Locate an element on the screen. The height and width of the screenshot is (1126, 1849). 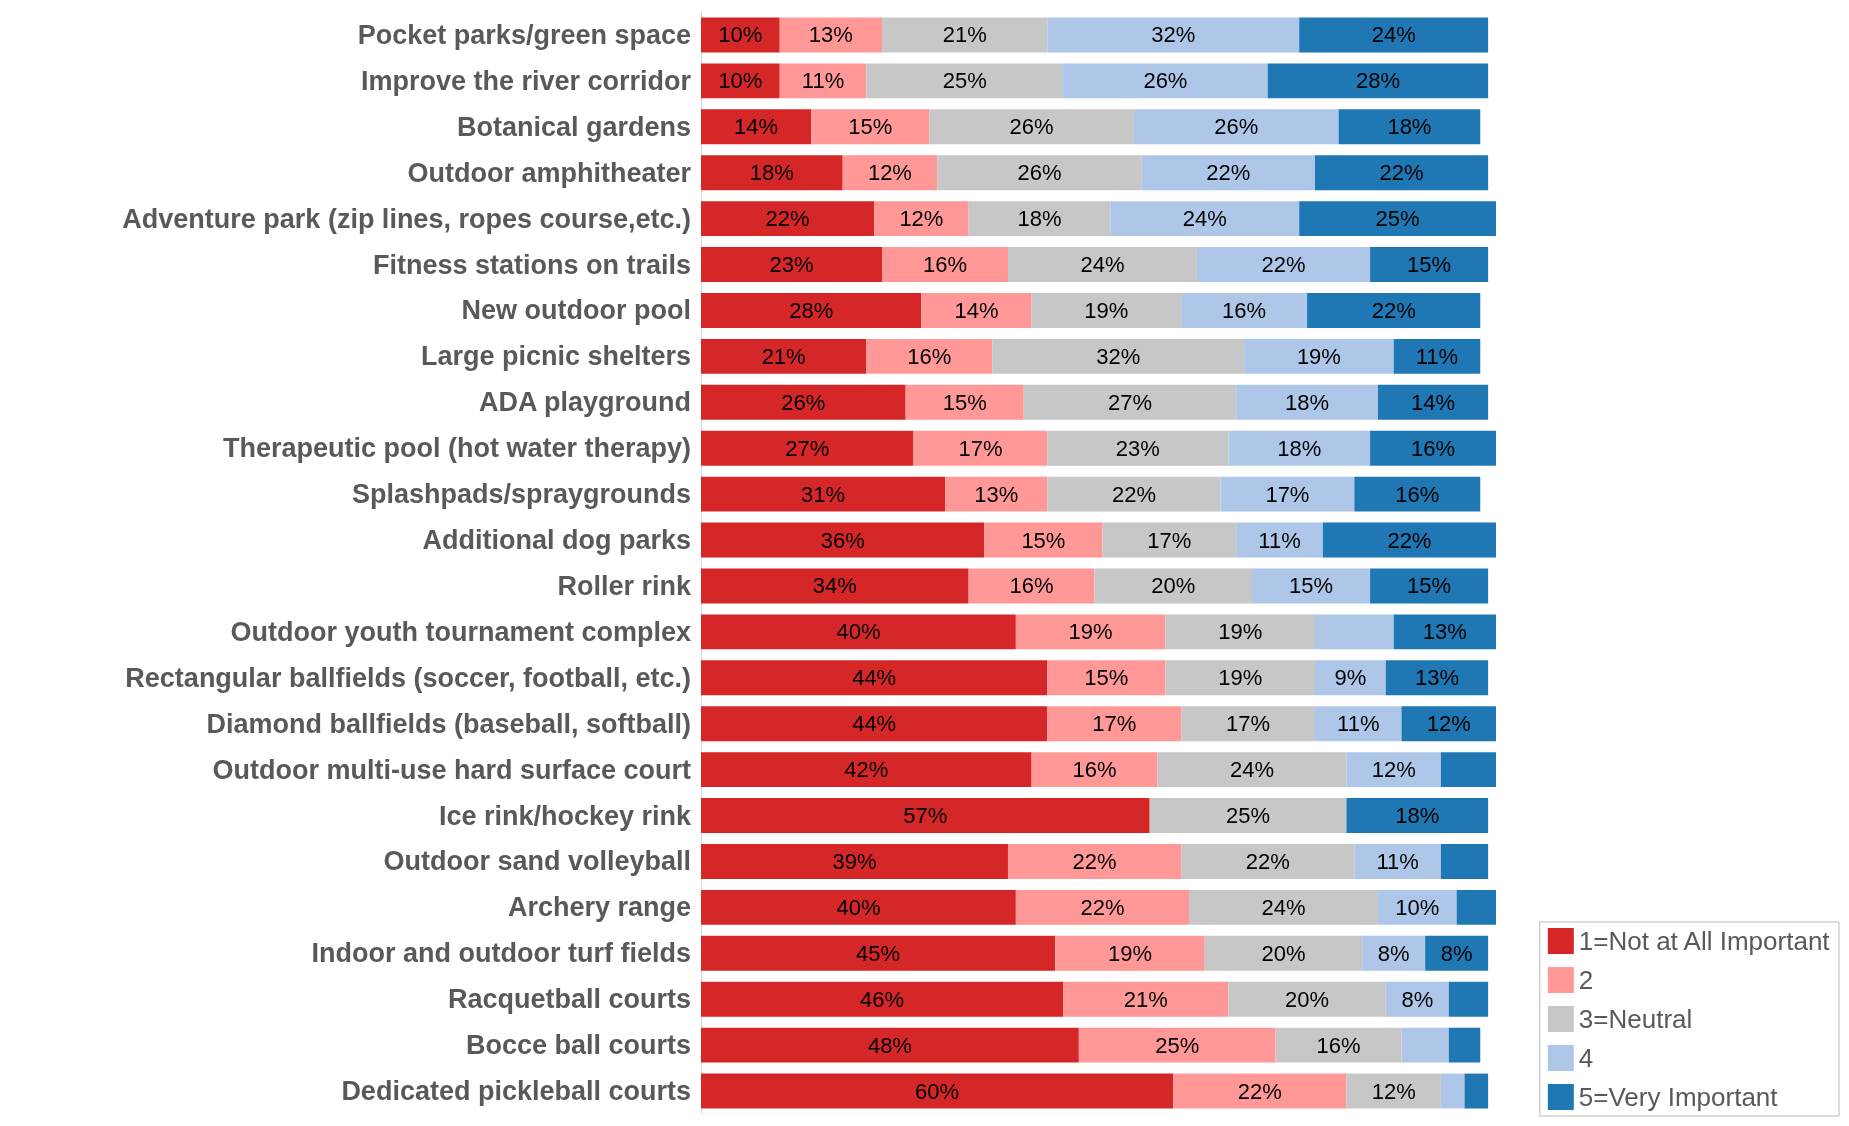
legend-label: 4 is located at coordinates (1586, 1058).